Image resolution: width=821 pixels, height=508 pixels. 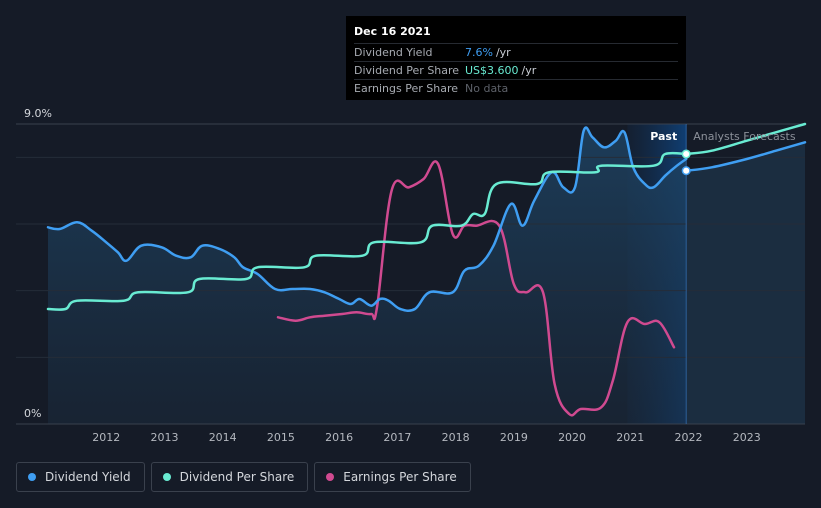 What do you see at coordinates (492, 70) in the screenshot?
I see `tooltip-value: US$3.600` at bounding box center [492, 70].